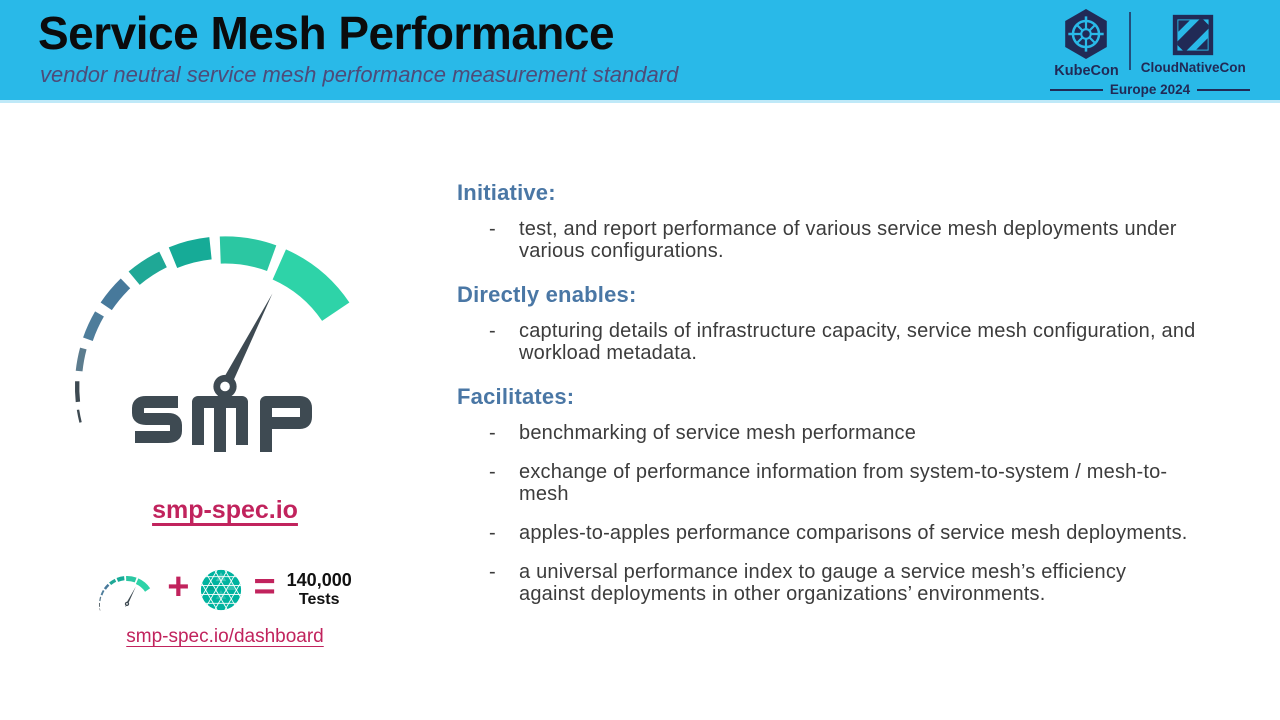  Describe the element at coordinates (1086, 71) in the screenshot. I see `kubecon-label: KubeCon` at that location.